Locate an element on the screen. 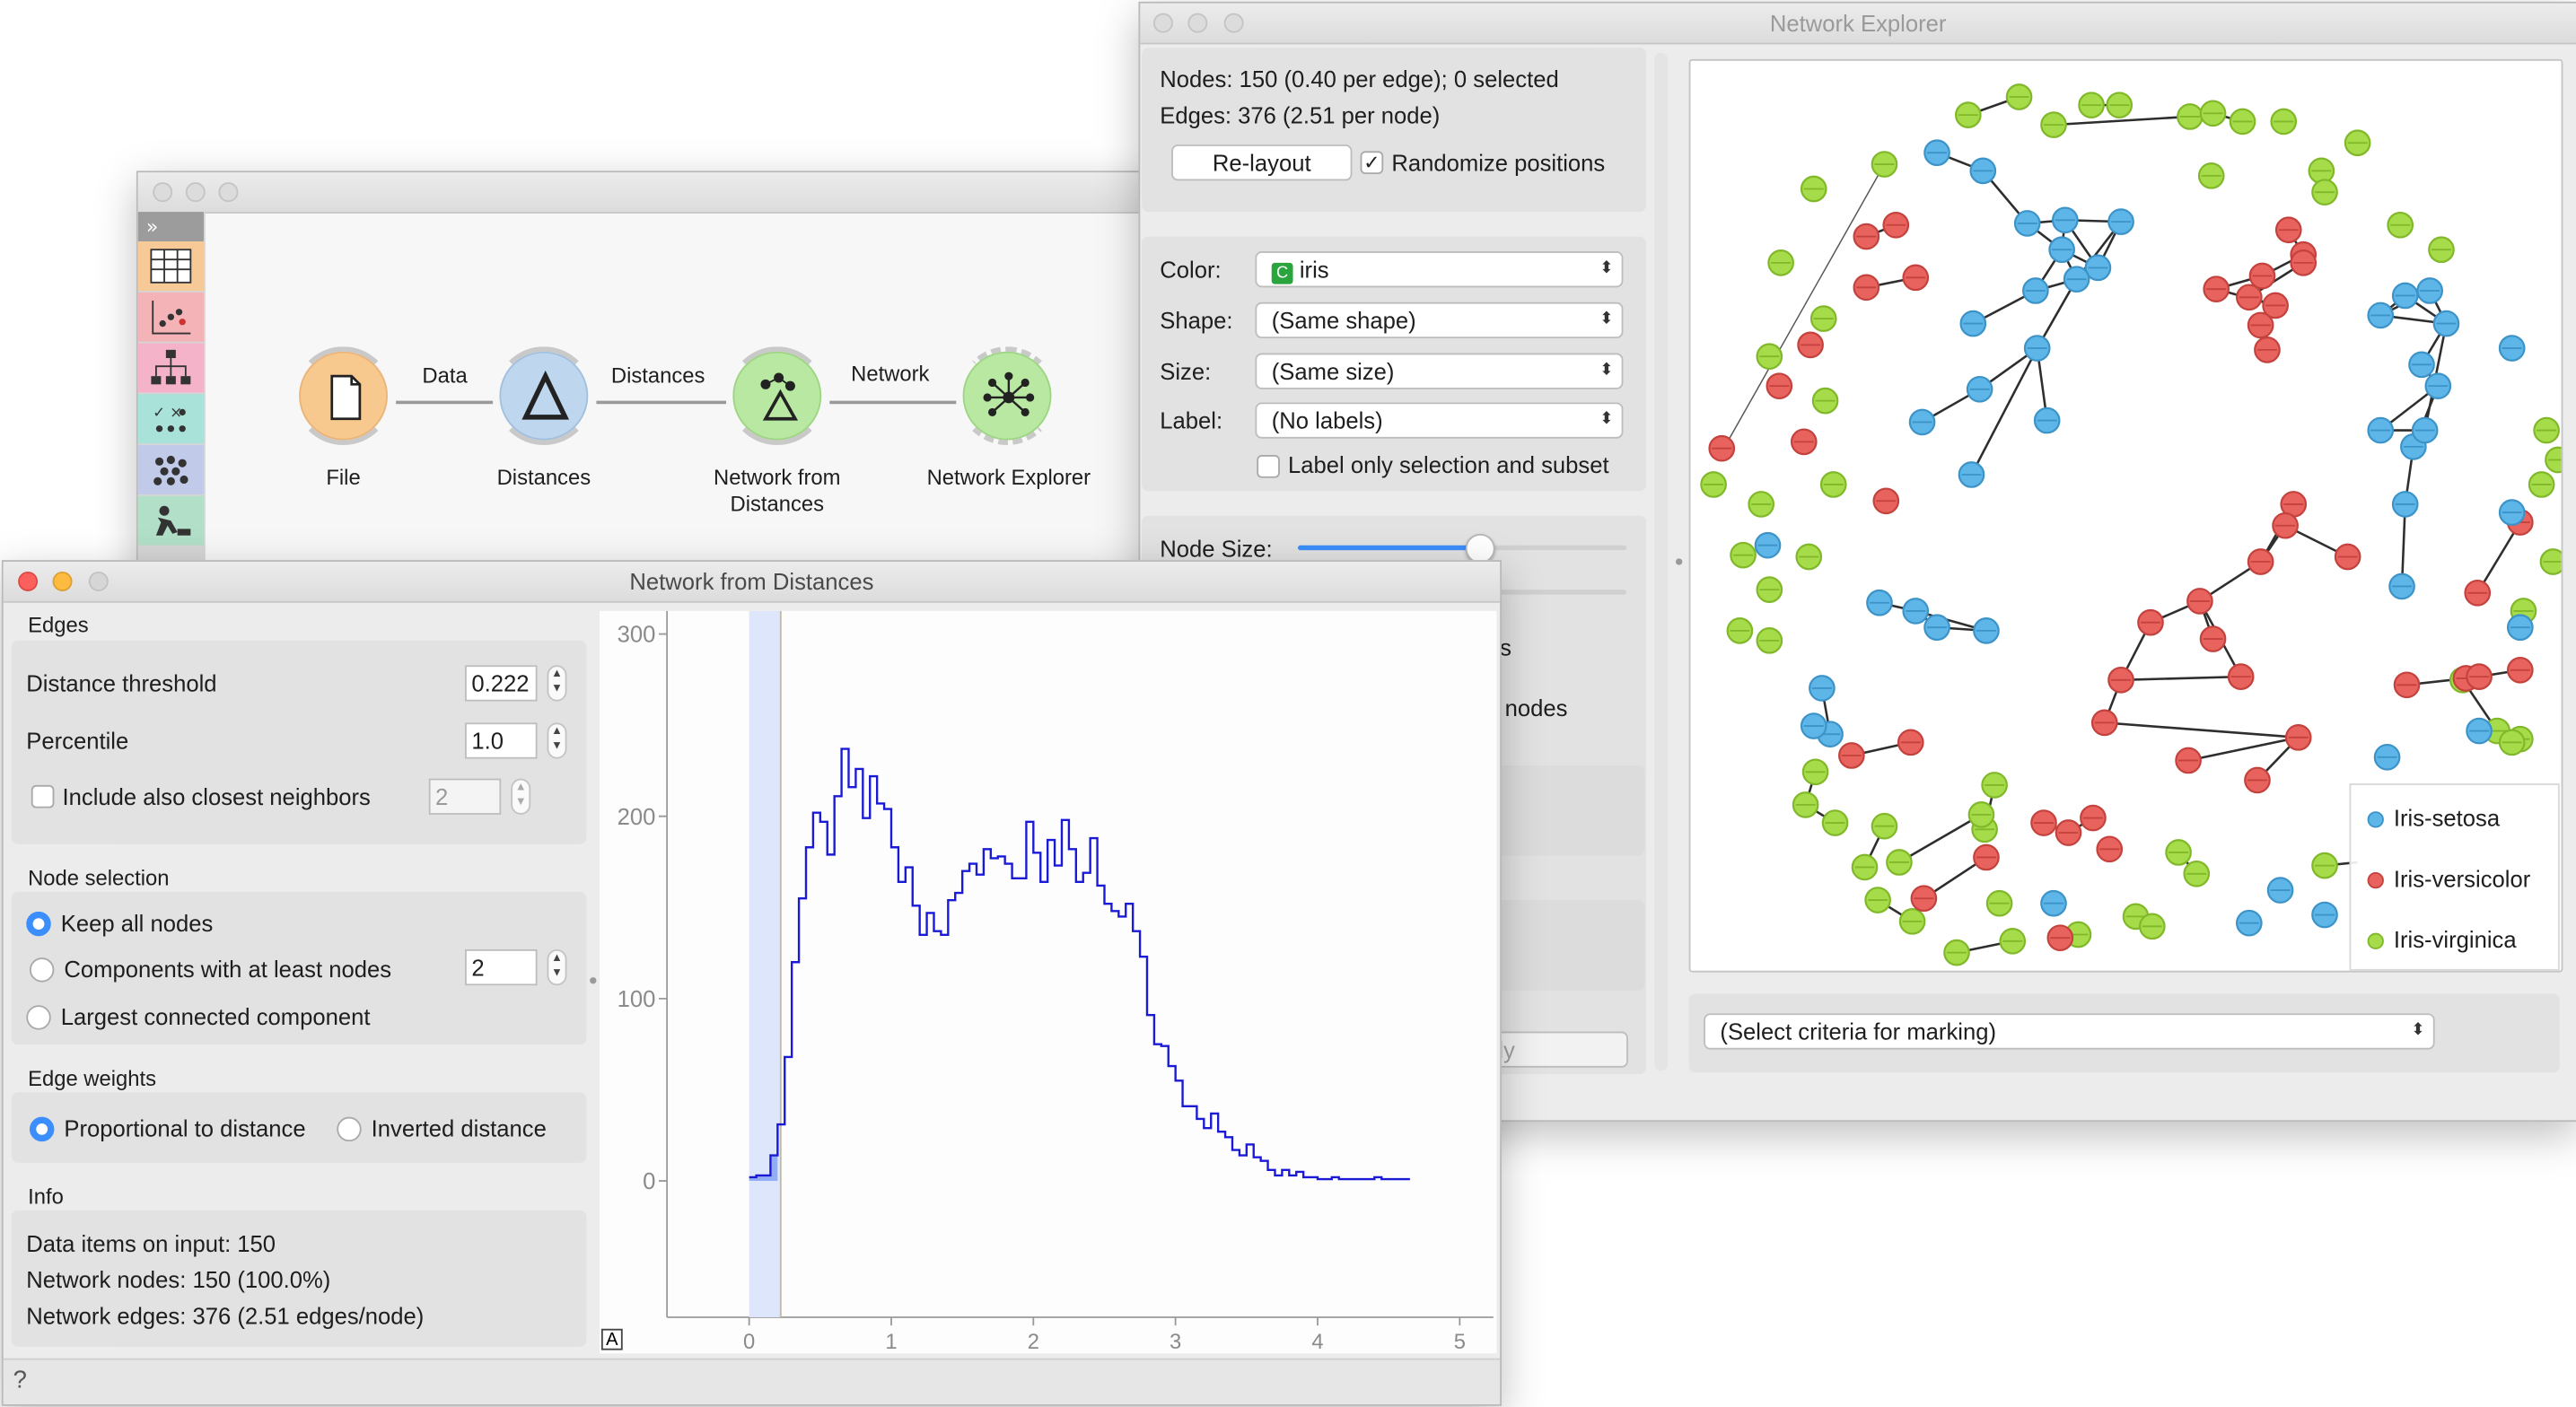  tree-icon is located at coordinates (170, 368).